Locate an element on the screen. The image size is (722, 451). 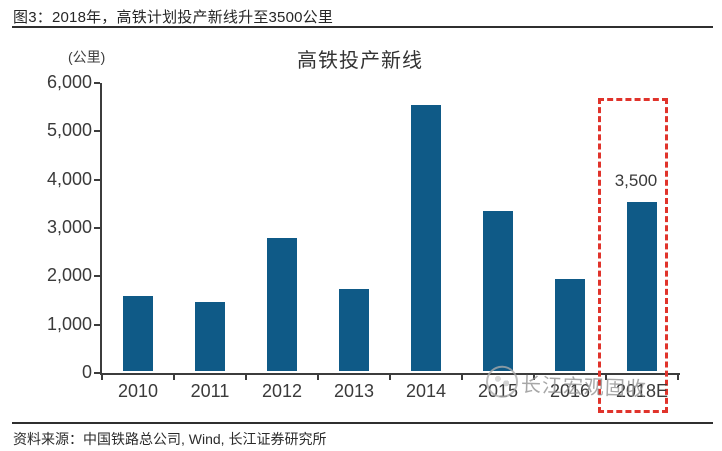
bar-2011 is located at coordinates (210, 336).